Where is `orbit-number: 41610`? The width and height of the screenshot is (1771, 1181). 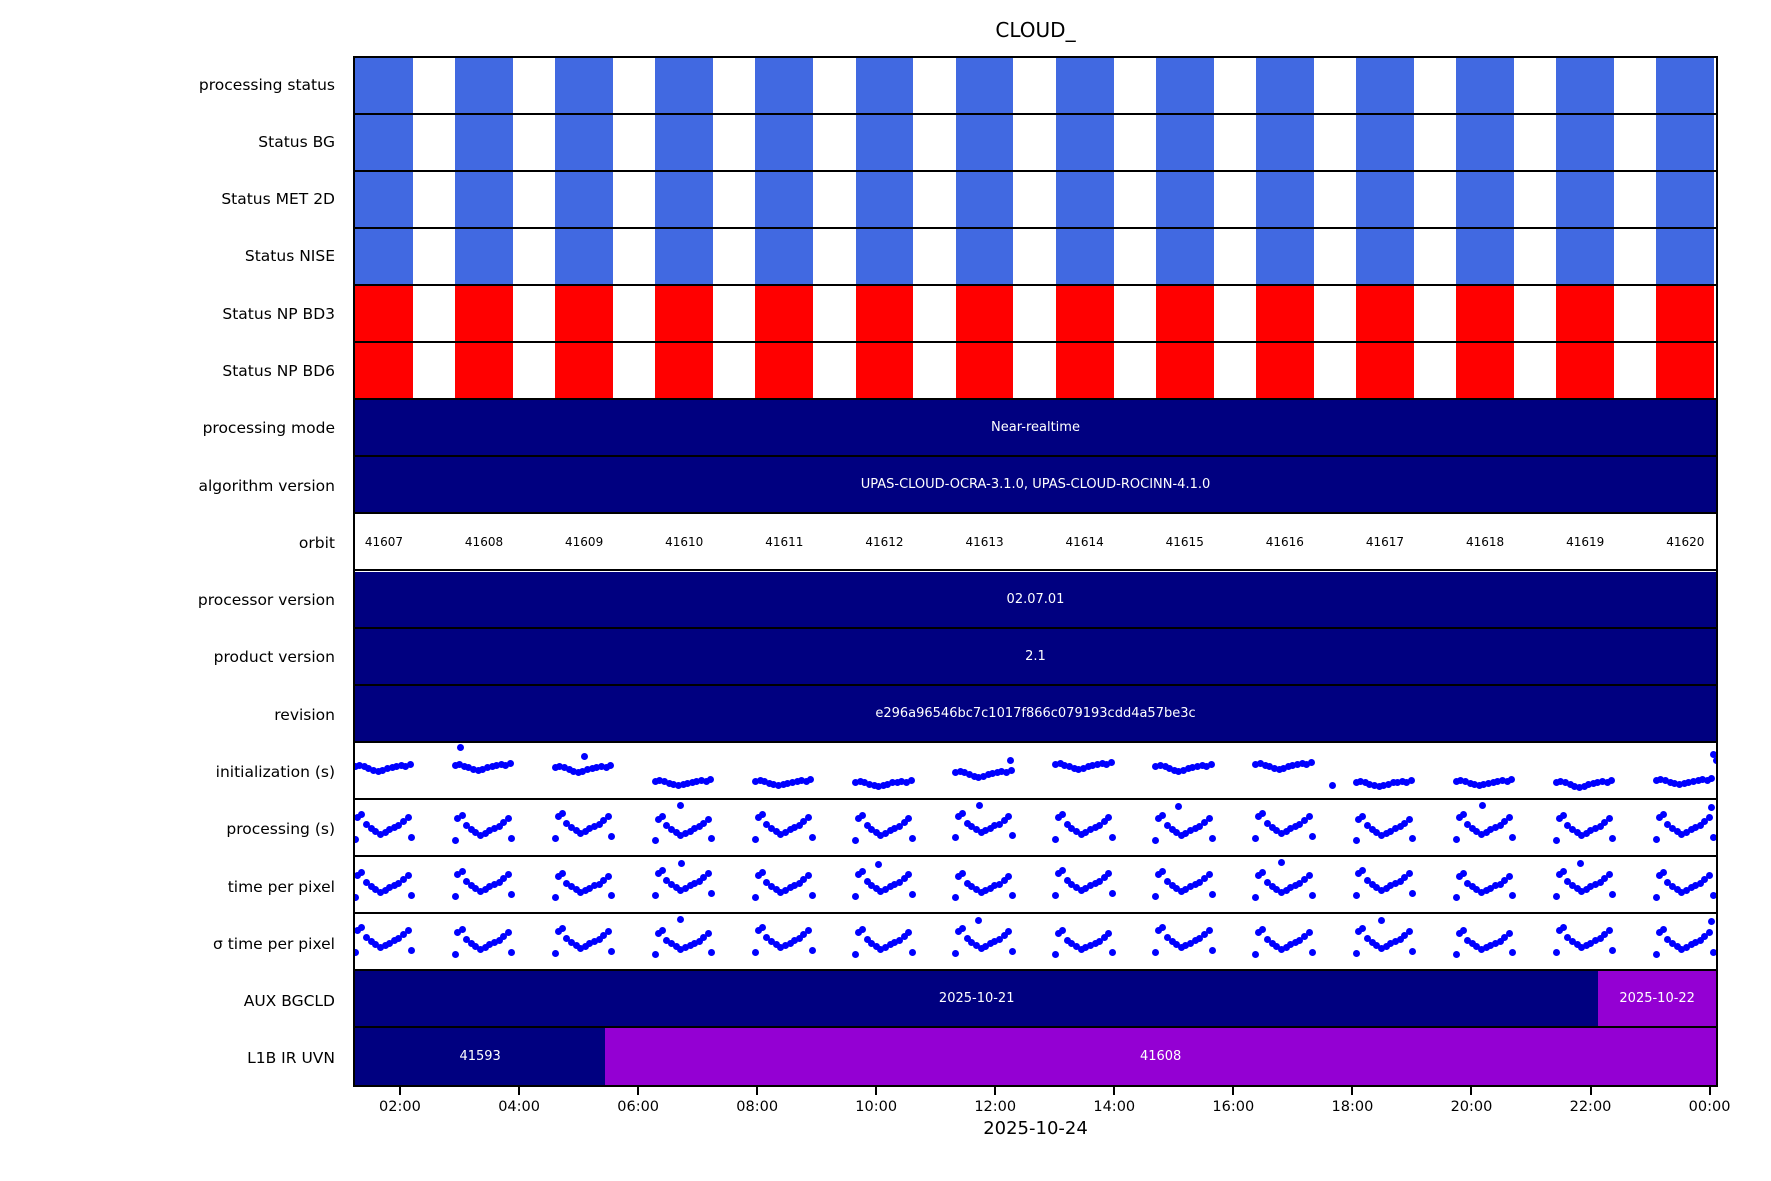
orbit-number: 41610 is located at coordinates (684, 541).